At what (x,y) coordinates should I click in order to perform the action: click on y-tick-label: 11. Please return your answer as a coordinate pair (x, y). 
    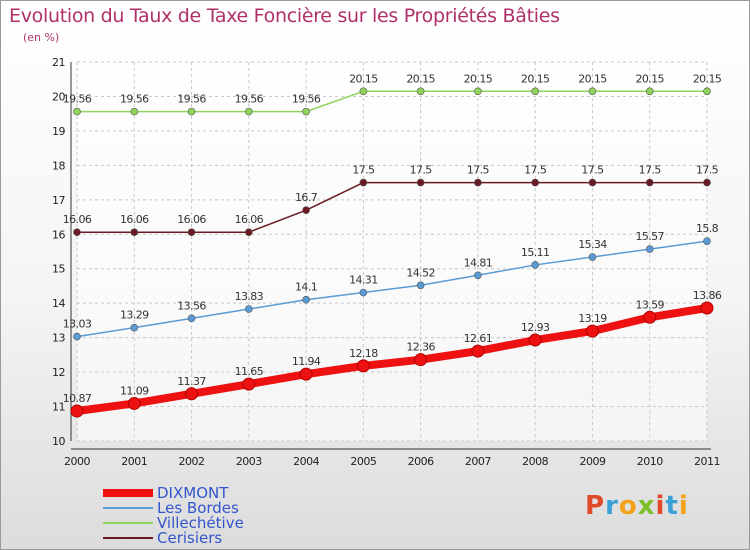
    Looking at the image, I should click on (58, 407).